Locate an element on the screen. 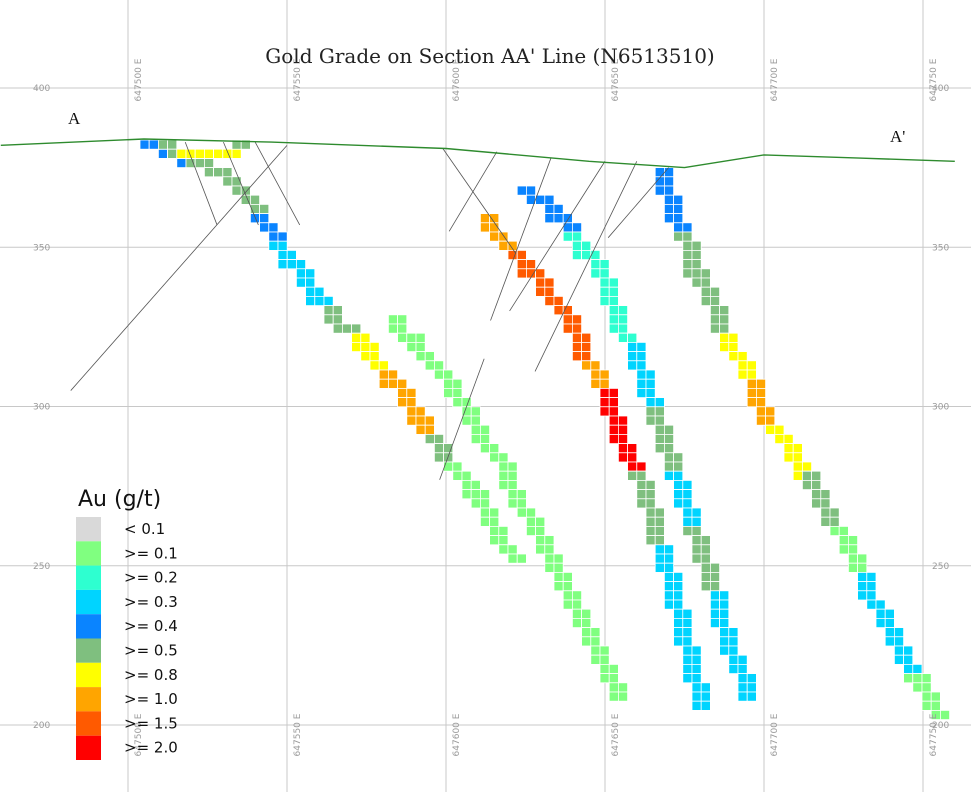 This screenshot has width=971, height=792. legend-label: >= 0.5 is located at coordinates (151, 651).